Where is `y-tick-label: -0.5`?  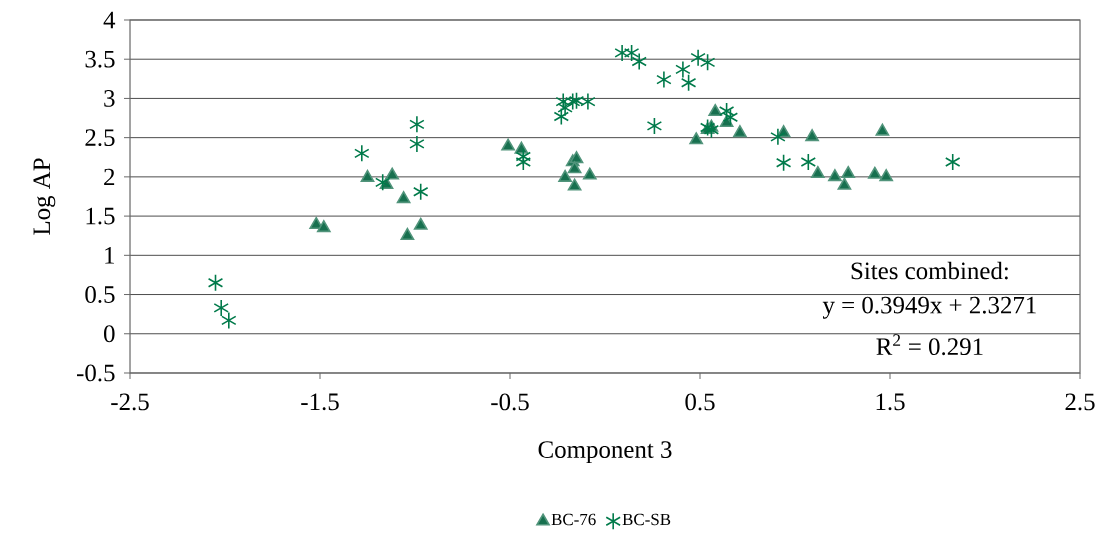 y-tick-label: -0.5 is located at coordinates (96, 373).